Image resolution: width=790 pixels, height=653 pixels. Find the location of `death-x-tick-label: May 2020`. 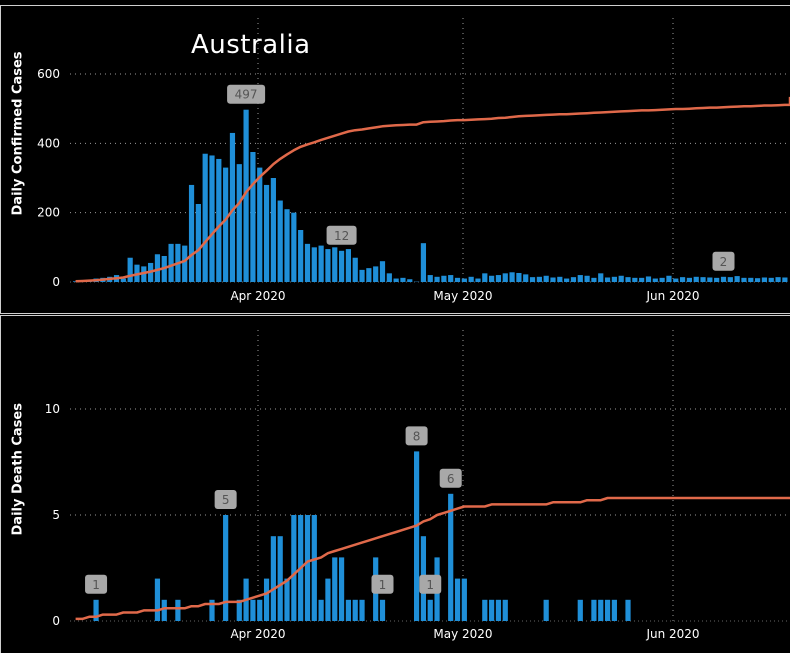

death-x-tick-label: May 2020 is located at coordinates (462, 634).